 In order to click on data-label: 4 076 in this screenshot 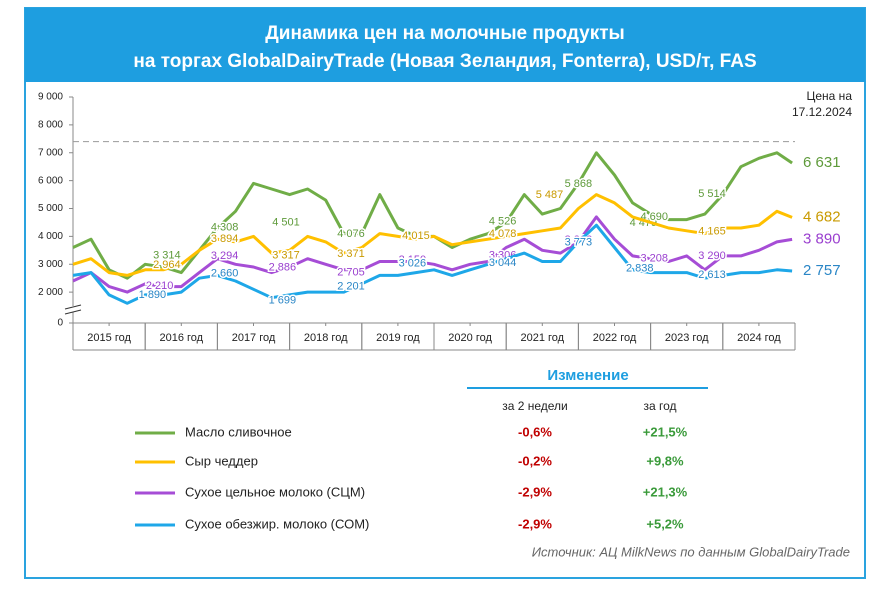, I will do `click(351, 234)`.